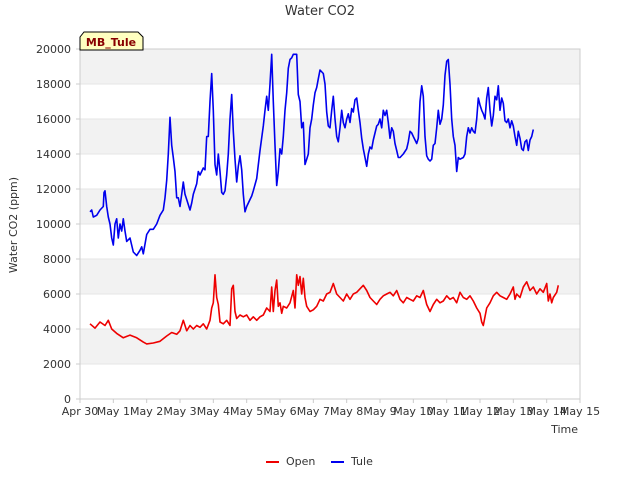  What do you see at coordinates (57, 259) in the screenshot?
I see `y-tick-label: 8000` at bounding box center [57, 259].